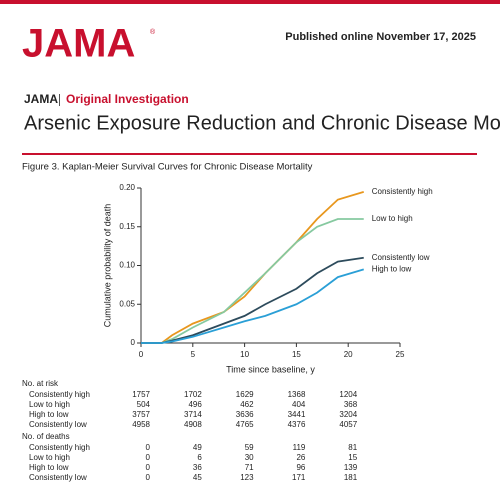 The image size is (500, 500). What do you see at coordinates (245, 394) in the screenshot?
I see `table-cell: 1629` at bounding box center [245, 394].